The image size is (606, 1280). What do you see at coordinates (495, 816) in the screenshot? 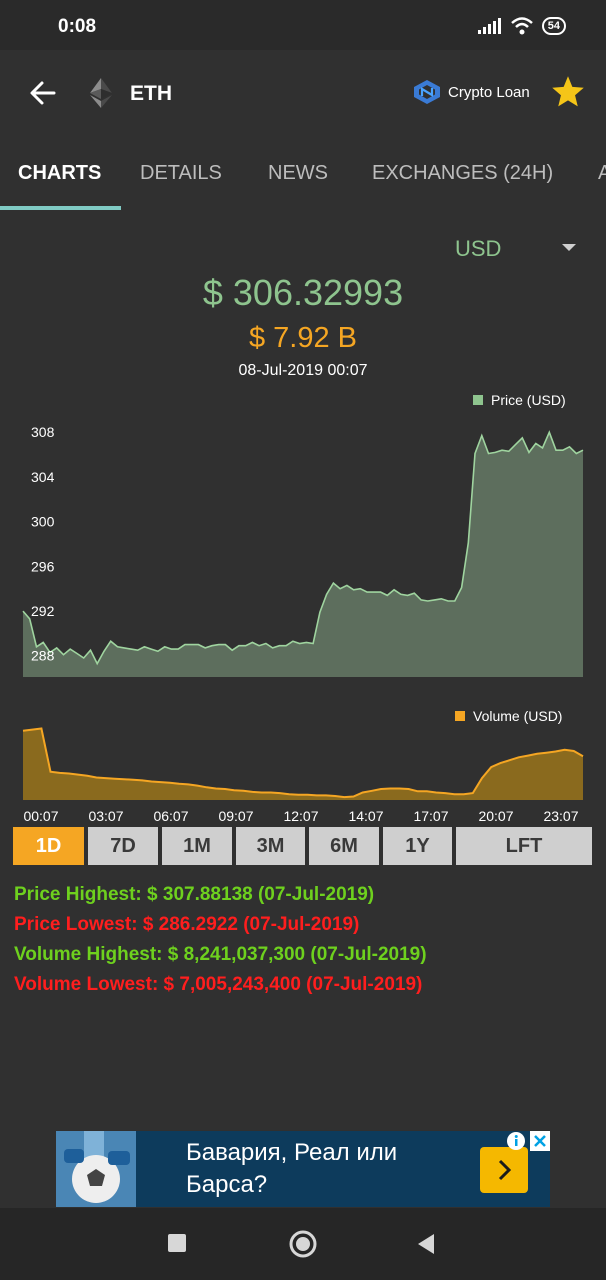
I see `time-axis-tick: 20:07` at bounding box center [495, 816].